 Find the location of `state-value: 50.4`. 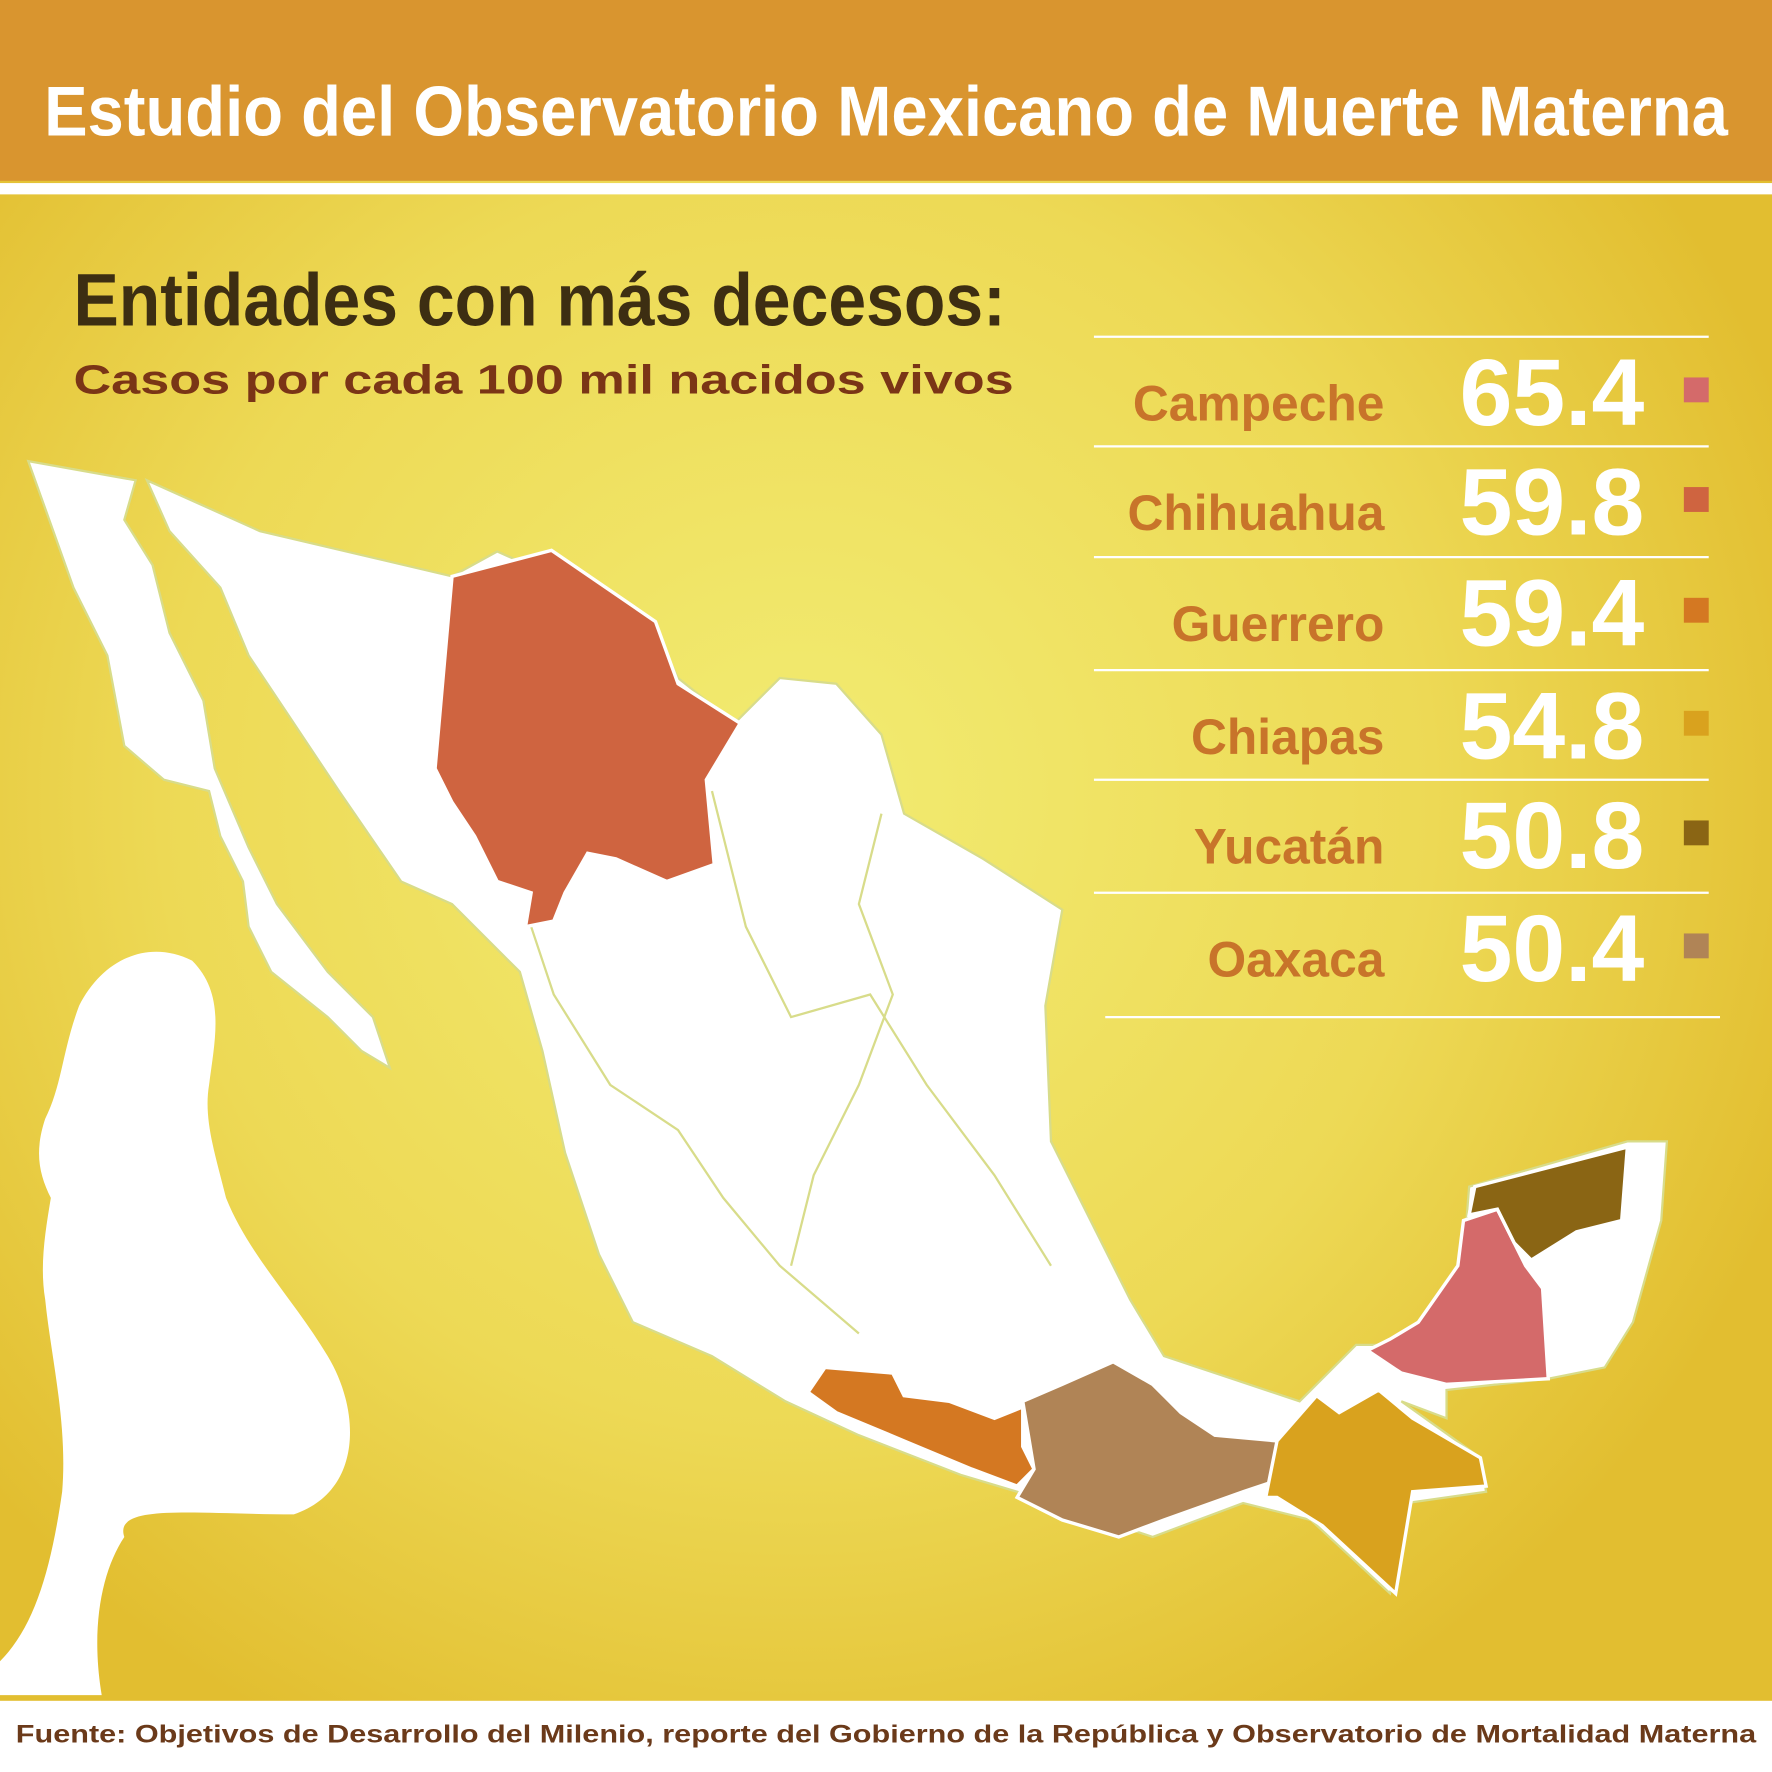

state-value: 50.4 is located at coordinates (1552, 949).